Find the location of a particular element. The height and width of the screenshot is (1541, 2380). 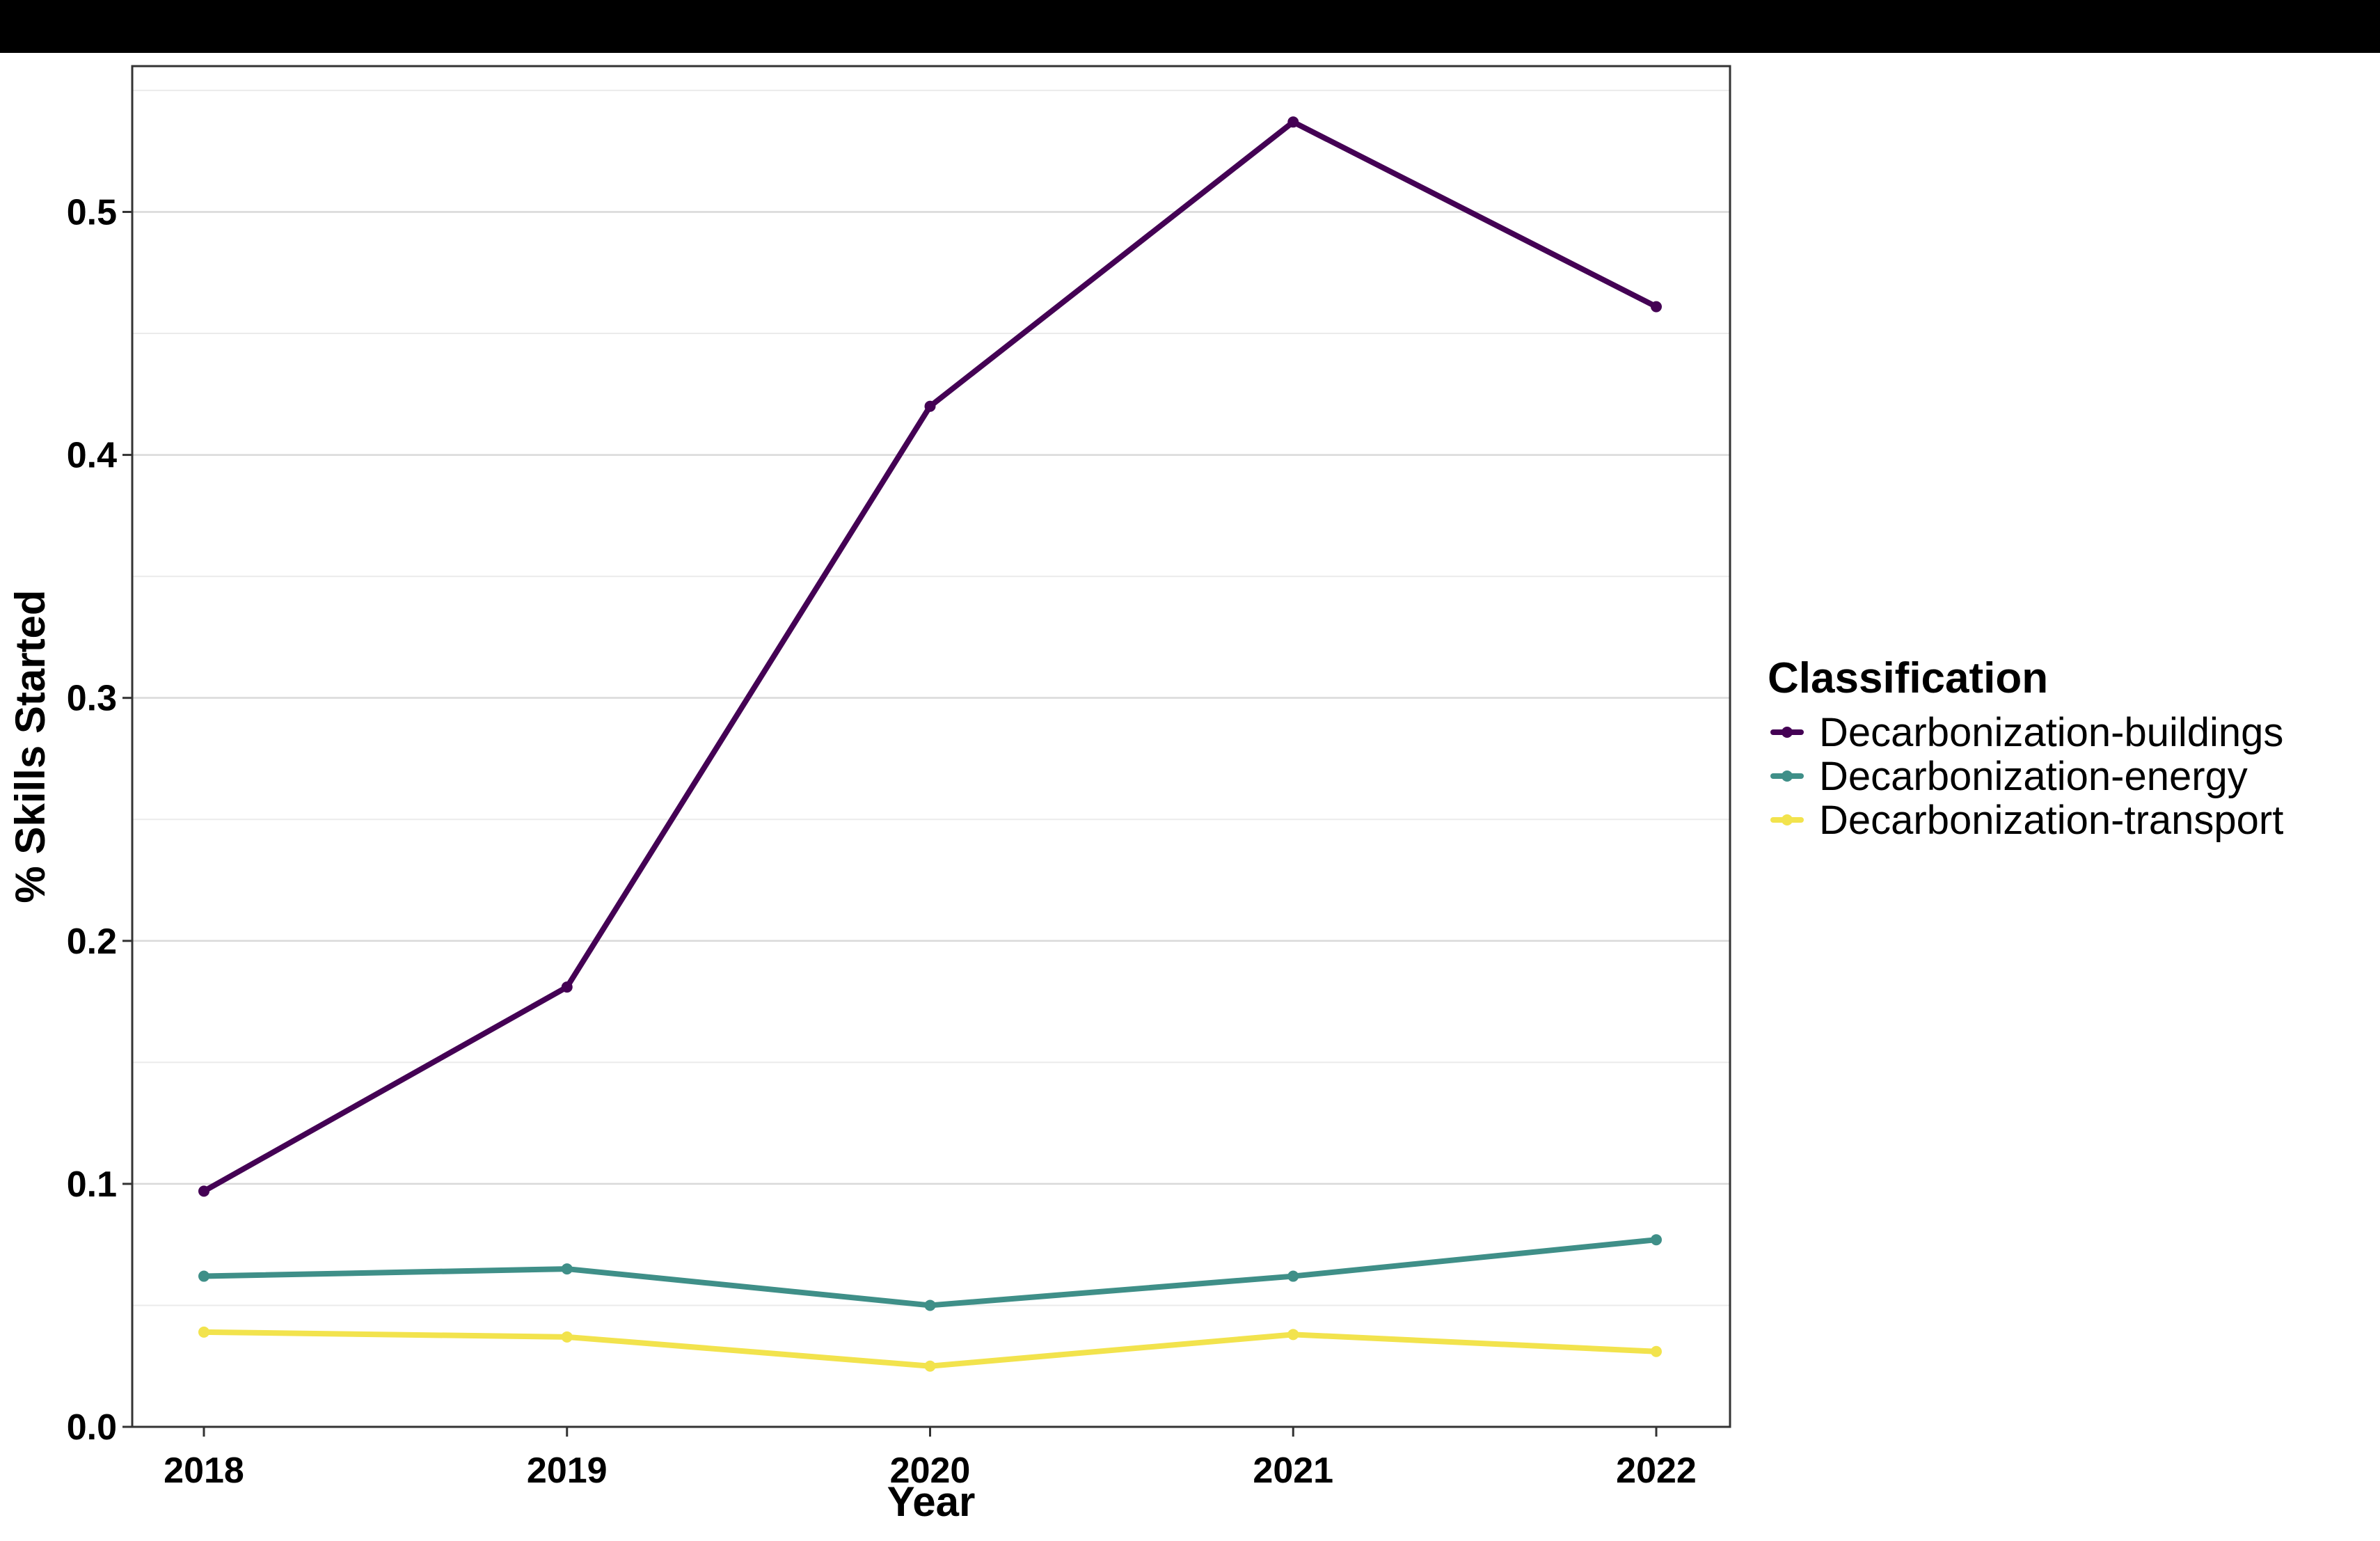

x-tick-label: 2022 is located at coordinates (1656, 1471).